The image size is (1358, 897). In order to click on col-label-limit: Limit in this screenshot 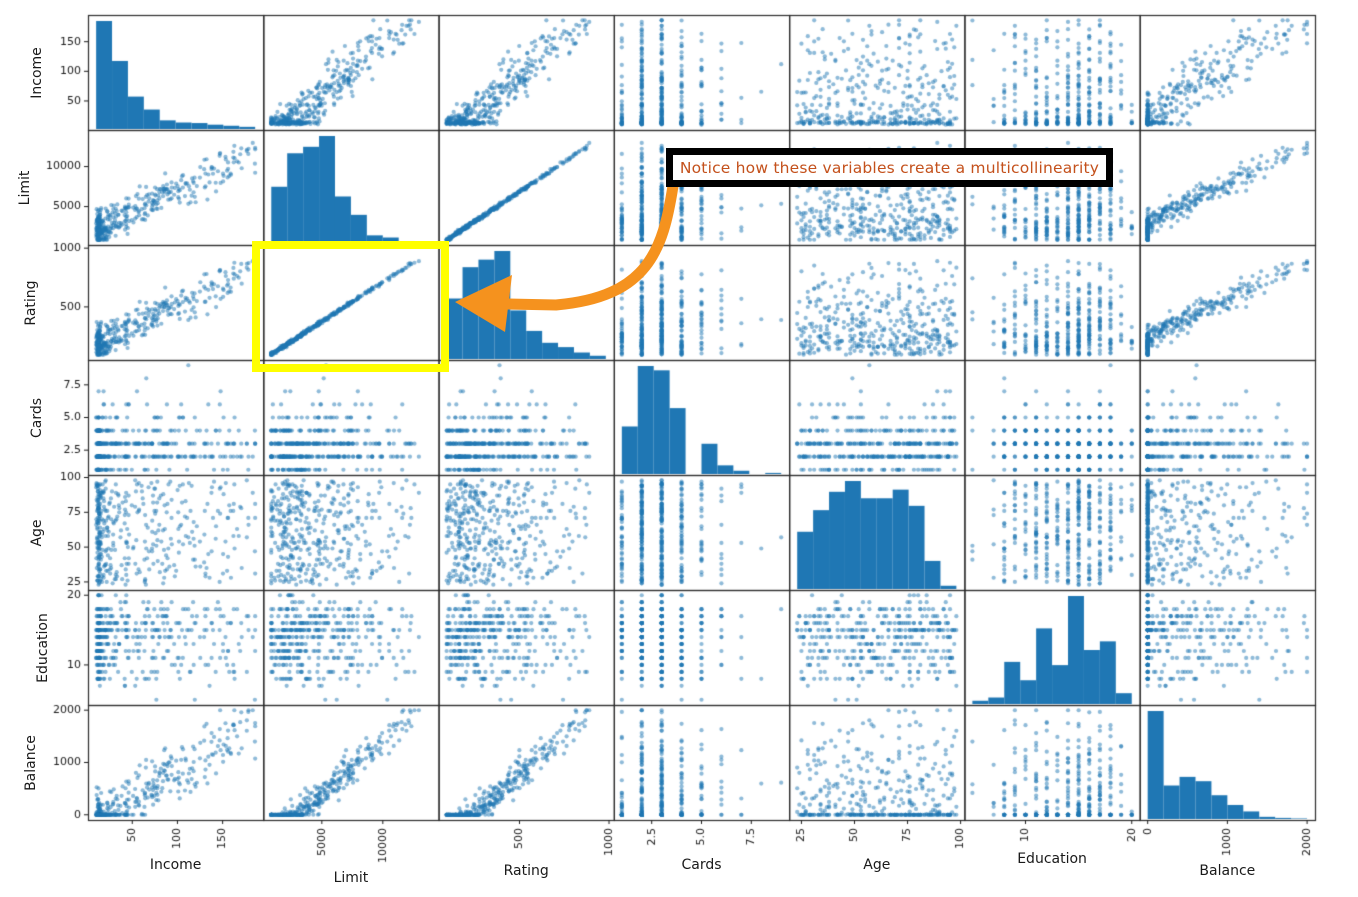, I will do `click(351, 877)`.